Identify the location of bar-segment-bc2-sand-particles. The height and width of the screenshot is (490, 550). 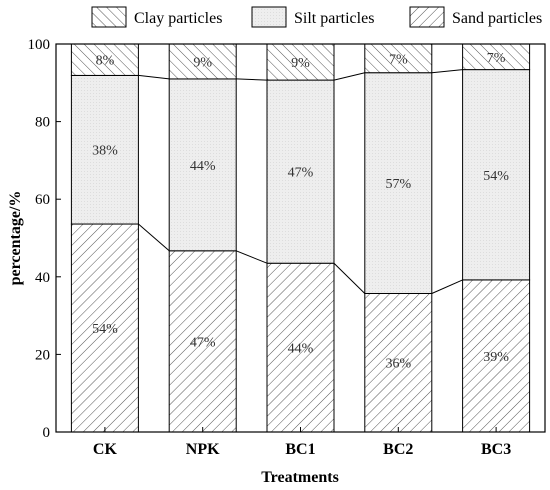
(398, 362).